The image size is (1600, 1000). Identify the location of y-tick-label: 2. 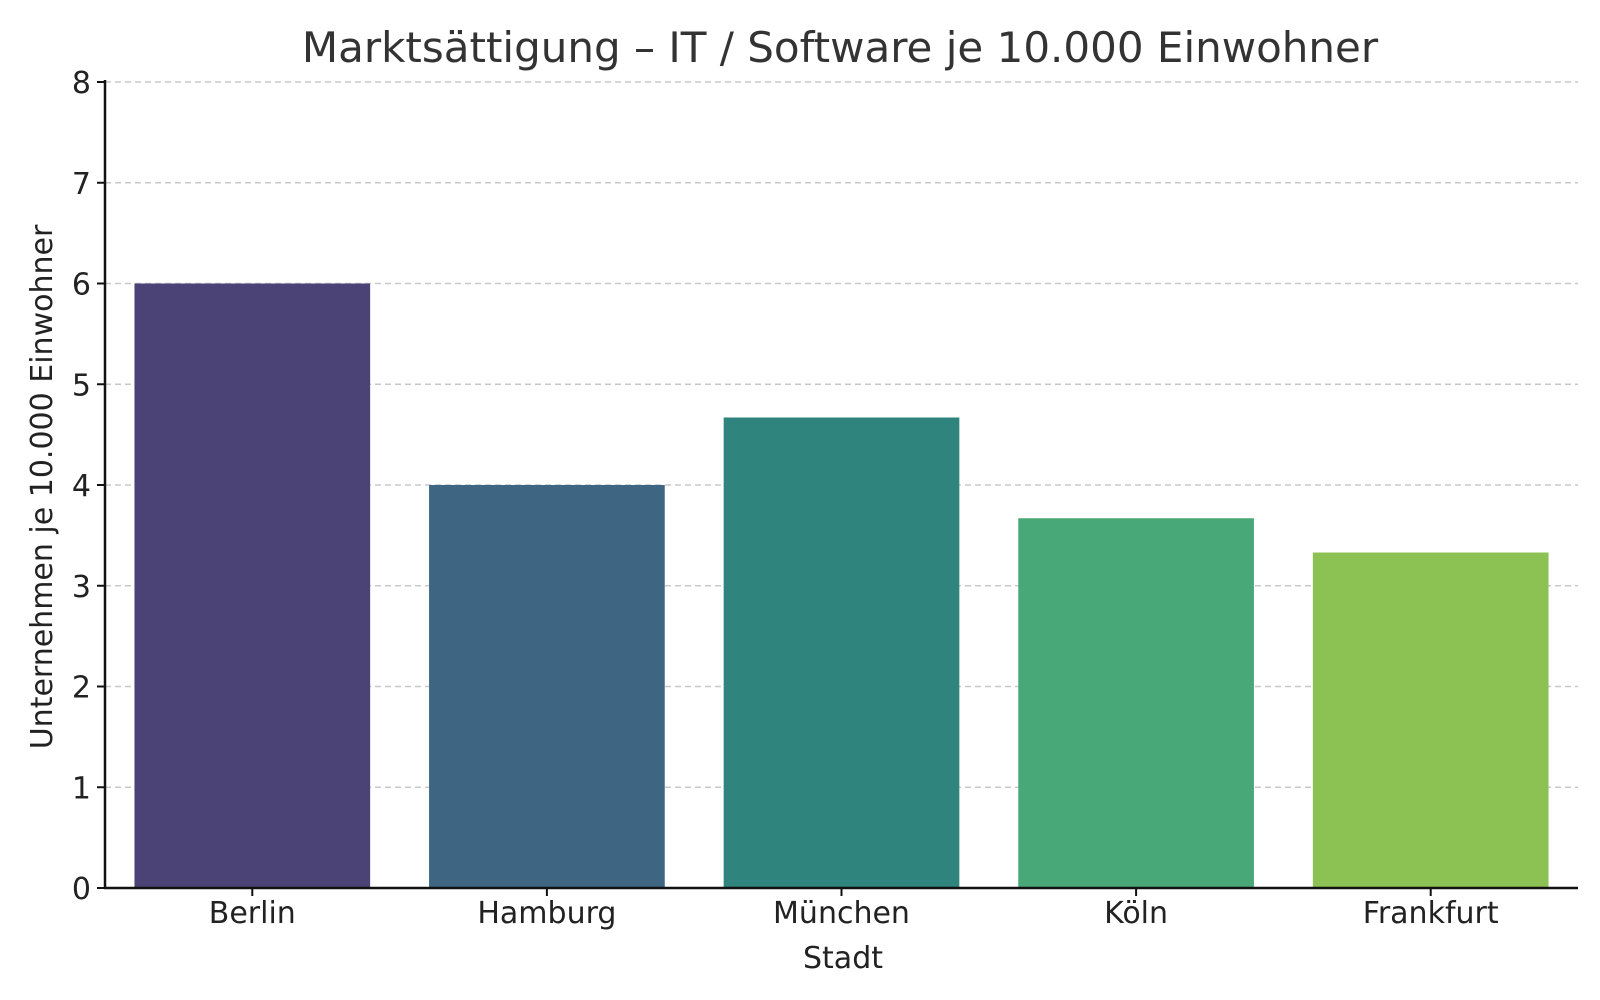
(81, 688).